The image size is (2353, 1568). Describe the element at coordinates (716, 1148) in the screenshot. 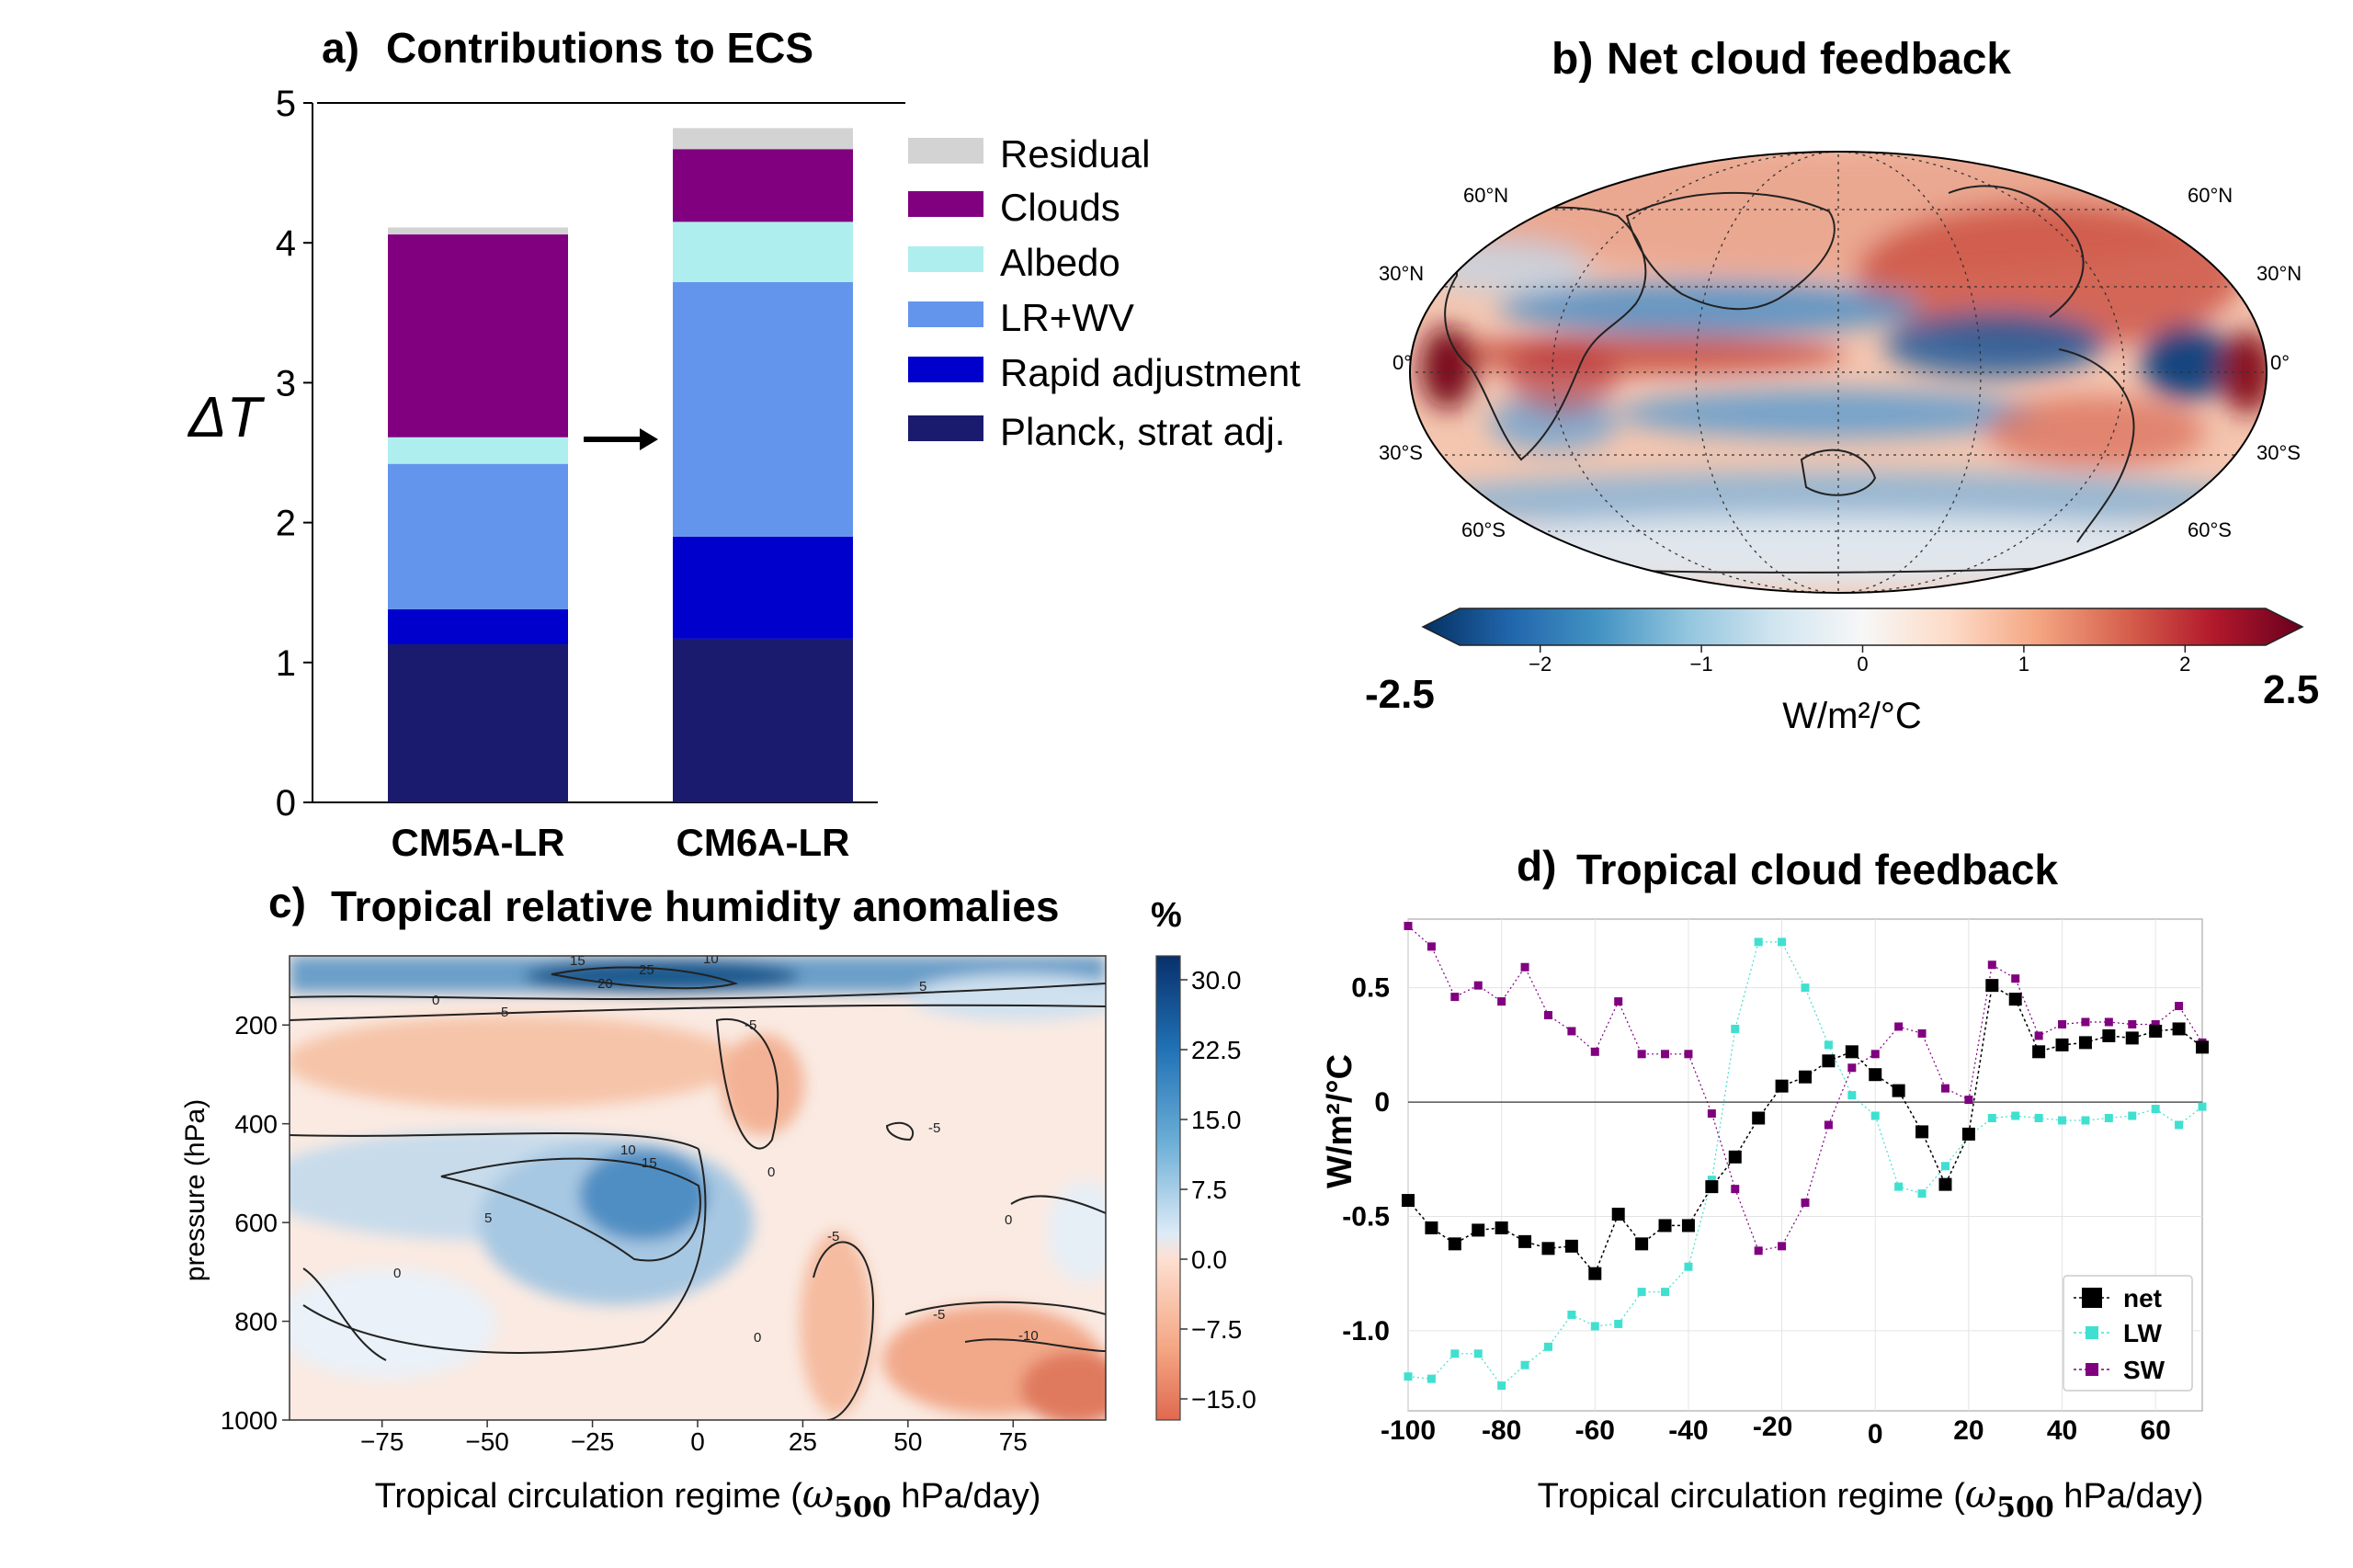

I see `contour-labels: 15 25 20 10 0 -5 -5 5 -5 10 15 5 0 0 -5 0 0 -5 -10` at that location.